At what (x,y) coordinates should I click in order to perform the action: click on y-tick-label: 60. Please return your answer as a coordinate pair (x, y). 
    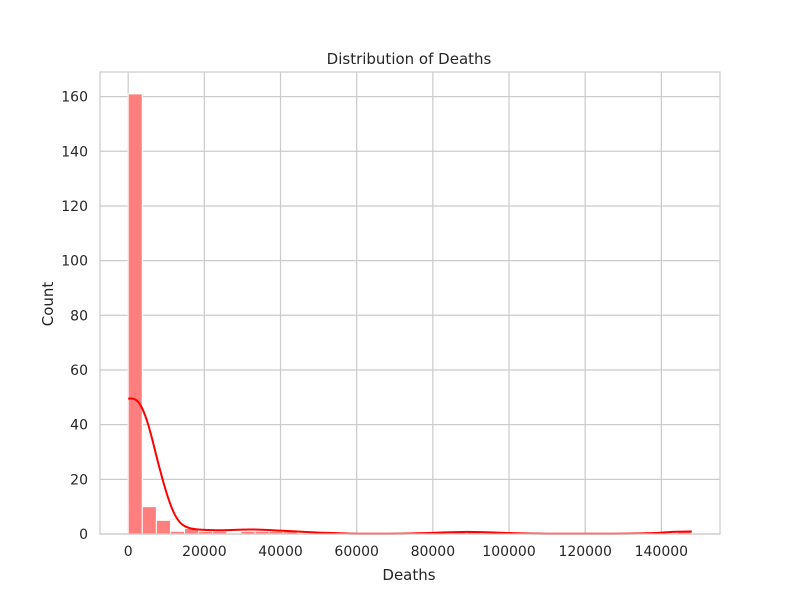
    Looking at the image, I should click on (79, 371).